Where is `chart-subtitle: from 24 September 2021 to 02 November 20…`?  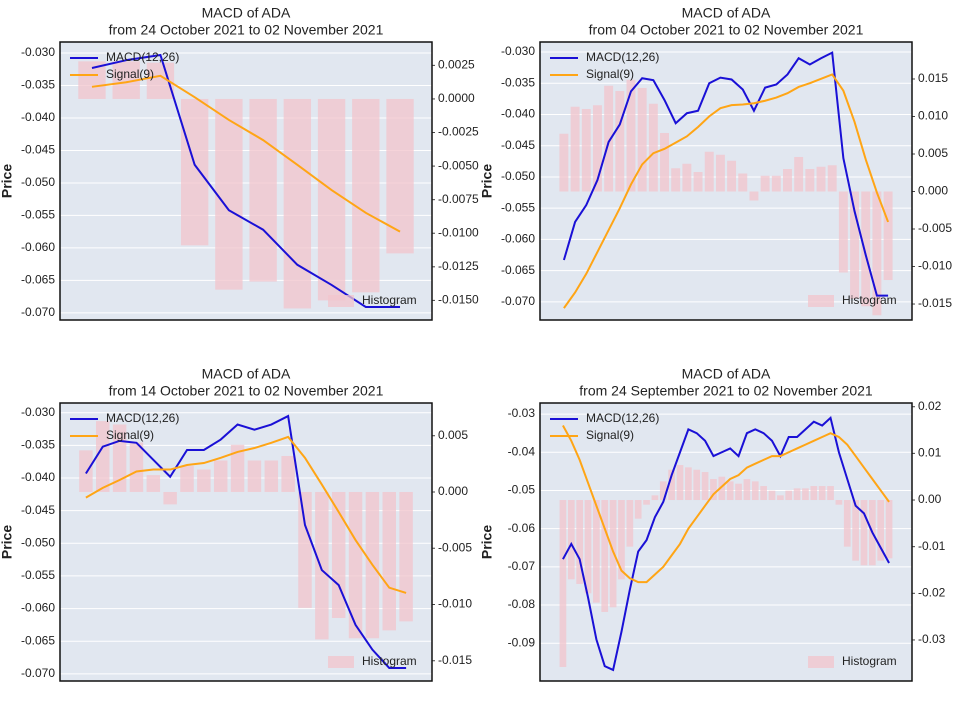 chart-subtitle: from 24 September 2021 to 02 November 20… is located at coordinates (726, 391).